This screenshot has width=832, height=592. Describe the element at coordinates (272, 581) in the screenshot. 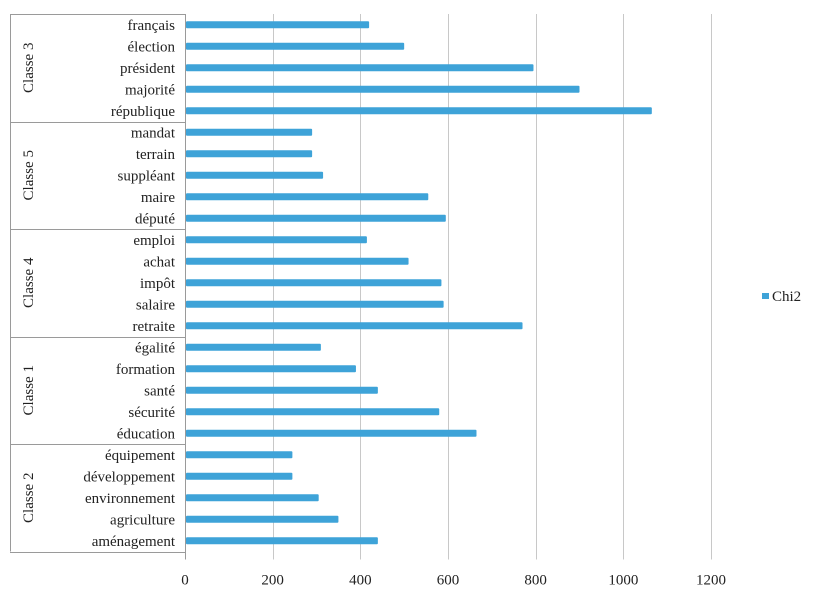

I see `x-tick-label: 200` at that location.